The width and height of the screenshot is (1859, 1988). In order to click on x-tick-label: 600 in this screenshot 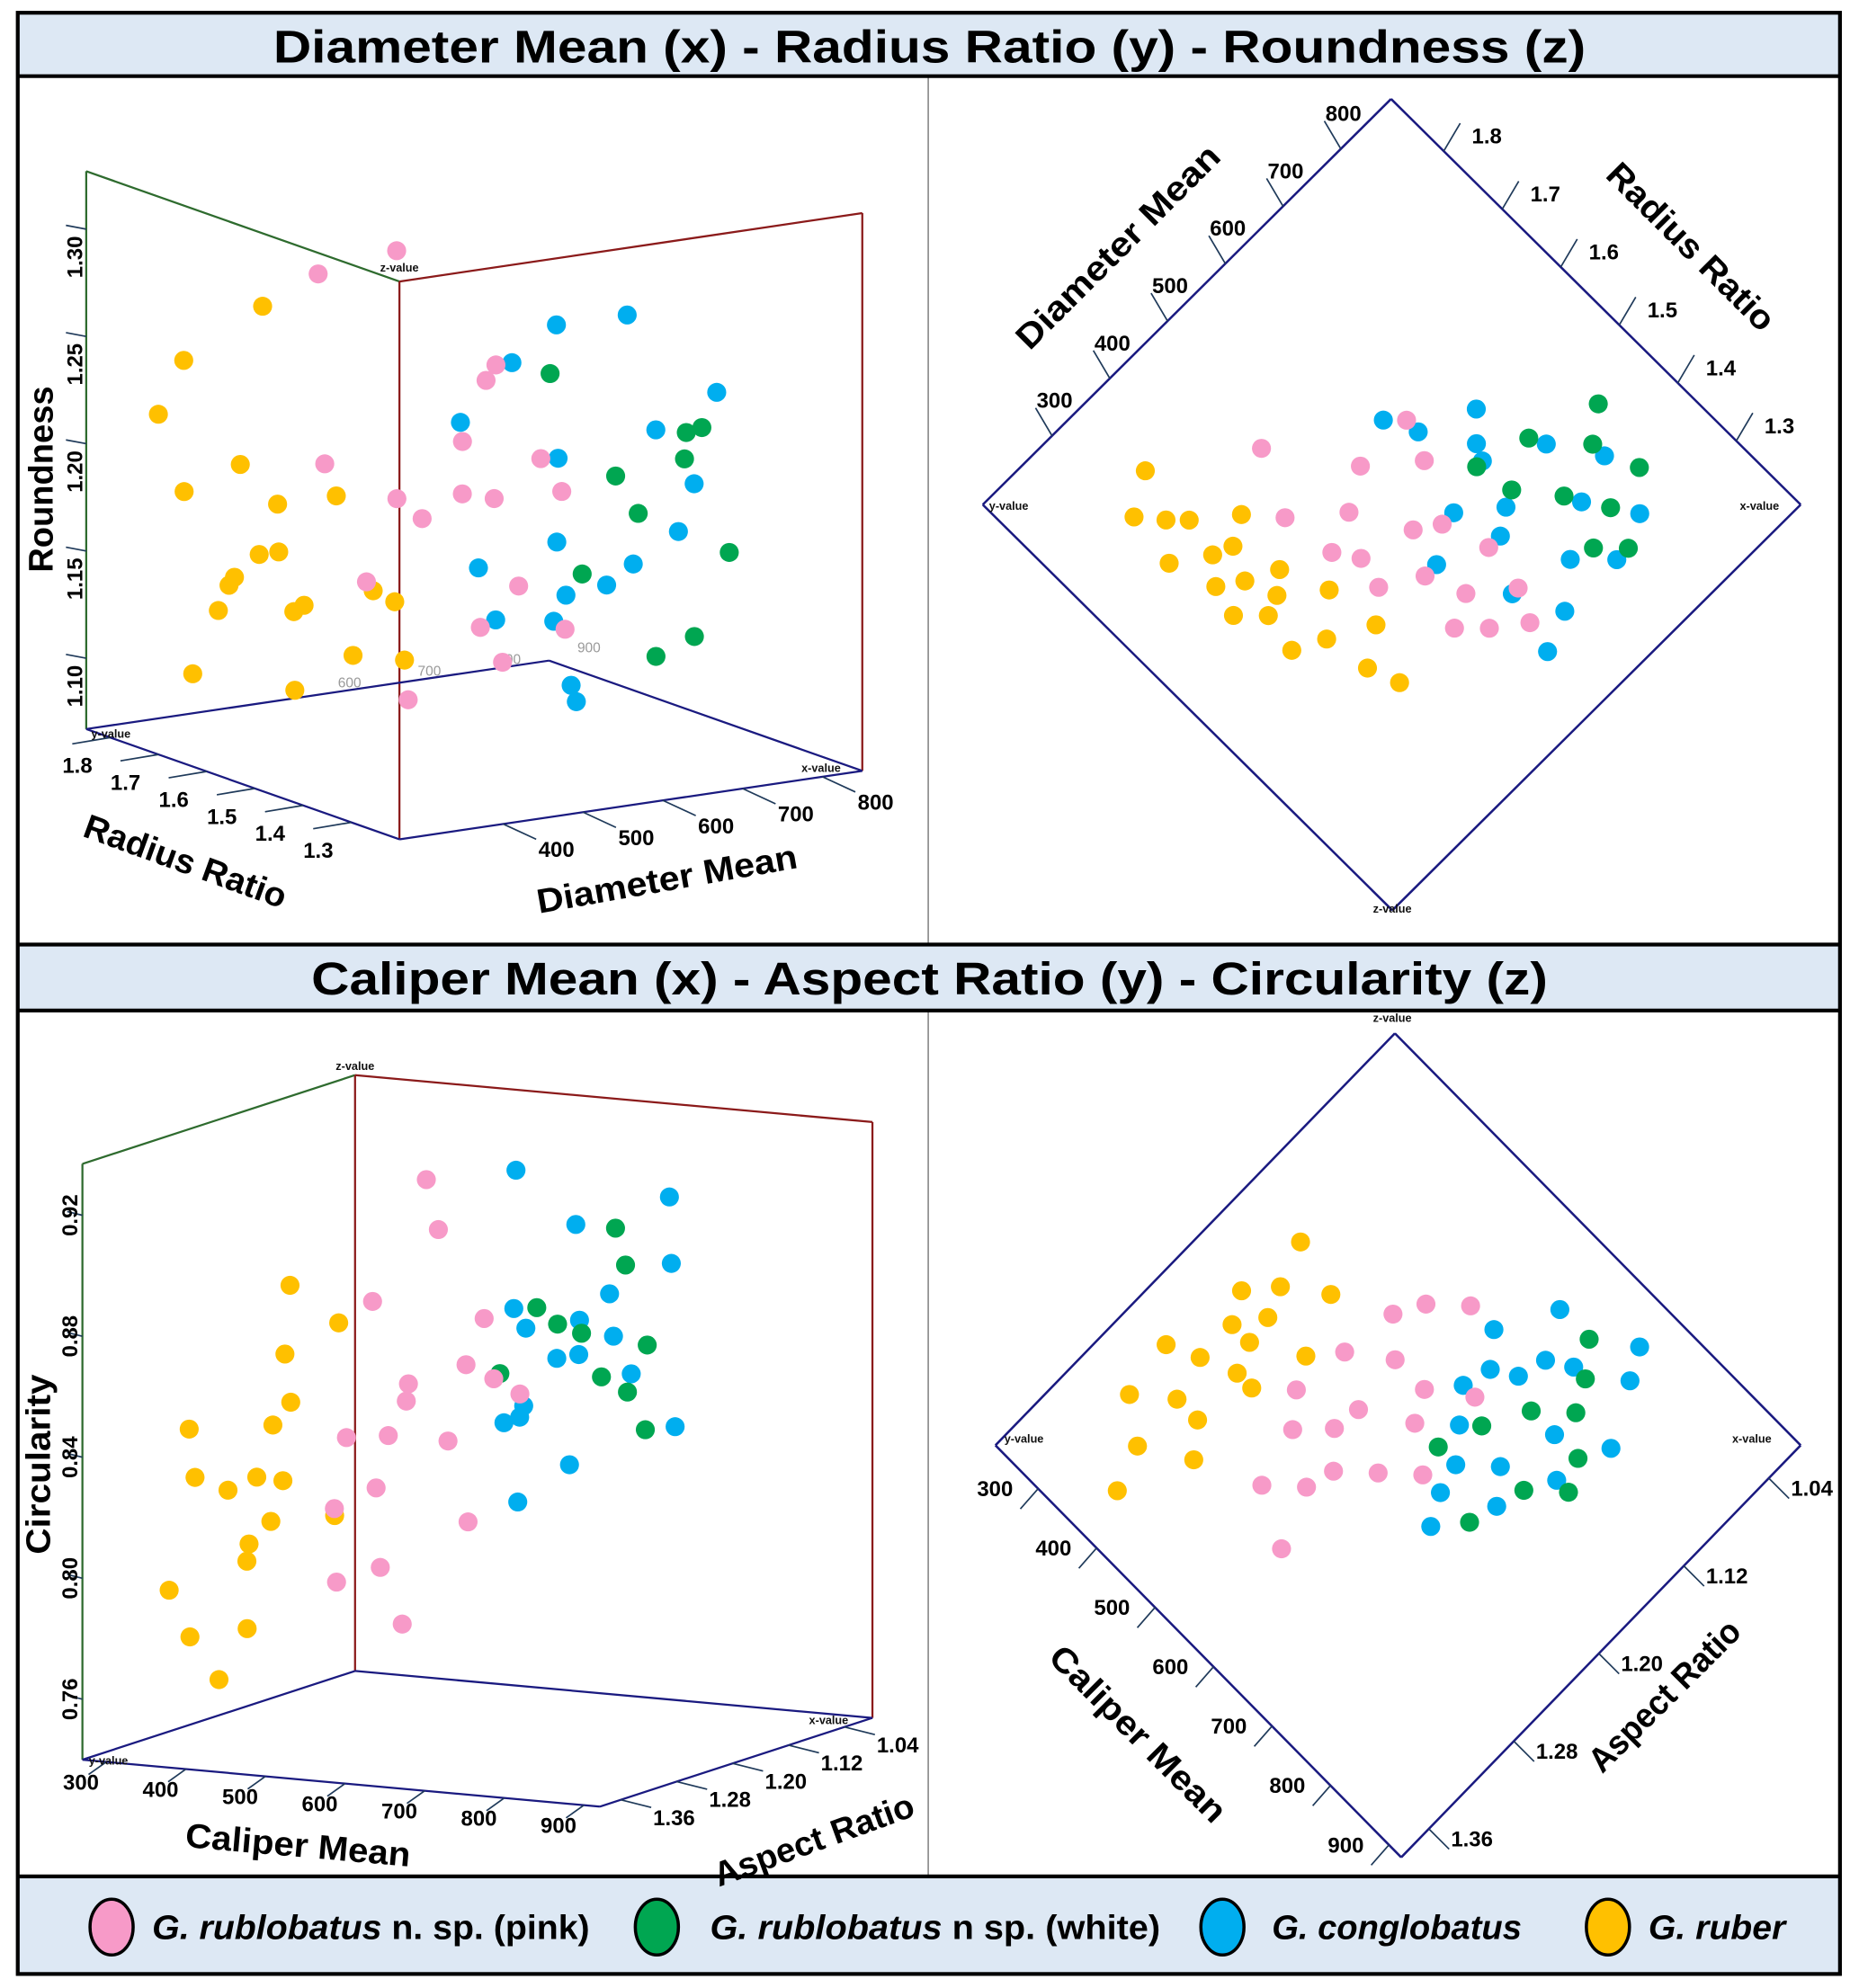, I will do `click(716, 827)`.